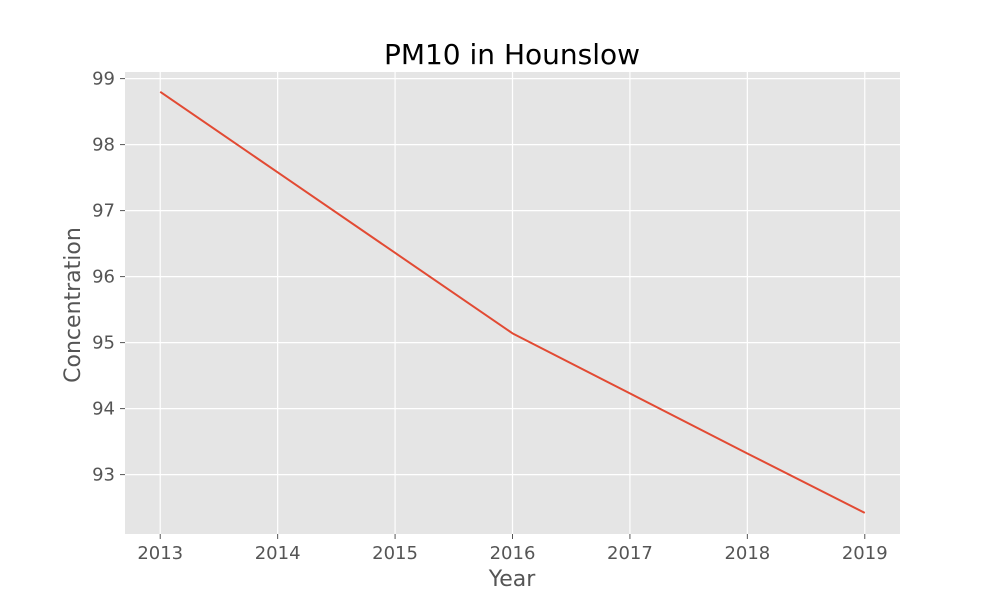 This screenshot has height=600, width=1000. Describe the element at coordinates (73, 305) in the screenshot. I see `y-axis-label: Concentration` at that location.